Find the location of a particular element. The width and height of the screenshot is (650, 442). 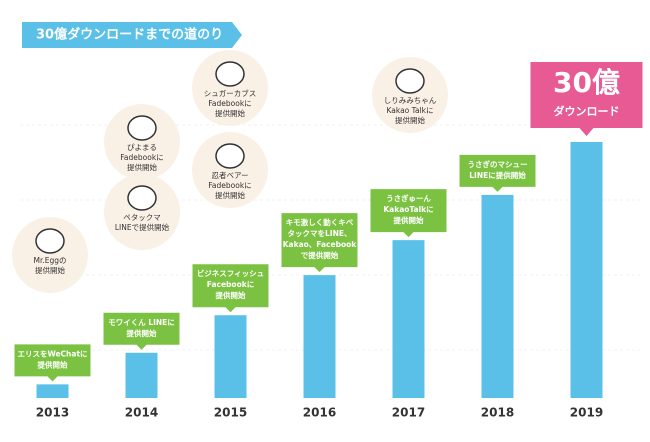

x-tick-label: 2018 is located at coordinates (497, 413).